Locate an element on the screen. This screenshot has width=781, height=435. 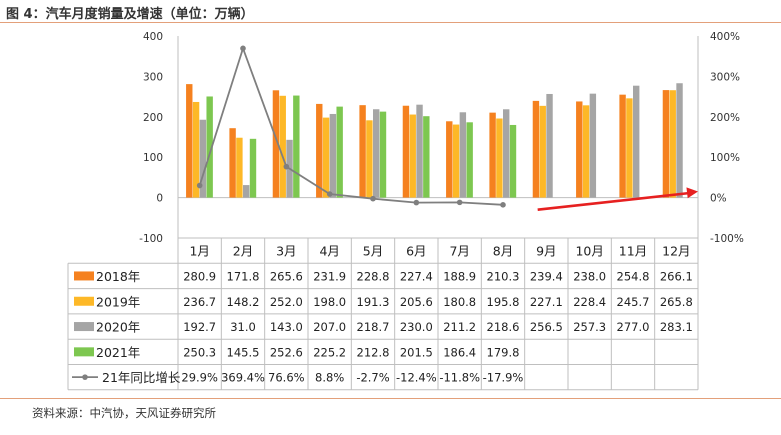
data-value-label: 143.0 is located at coordinates (286, 327).